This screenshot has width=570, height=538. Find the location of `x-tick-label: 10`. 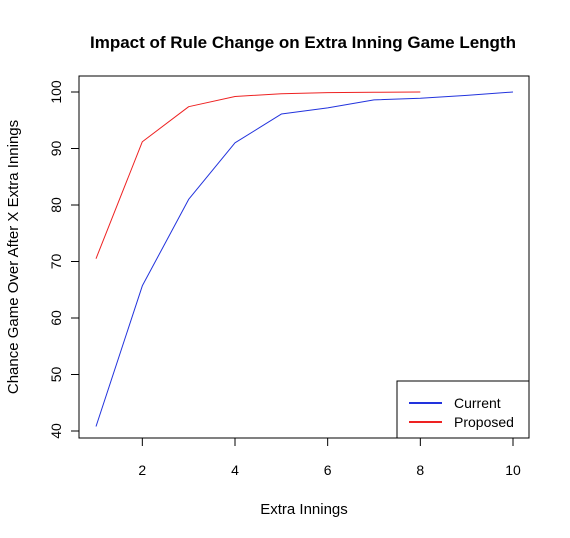

x-tick-label: 10 is located at coordinates (513, 470).